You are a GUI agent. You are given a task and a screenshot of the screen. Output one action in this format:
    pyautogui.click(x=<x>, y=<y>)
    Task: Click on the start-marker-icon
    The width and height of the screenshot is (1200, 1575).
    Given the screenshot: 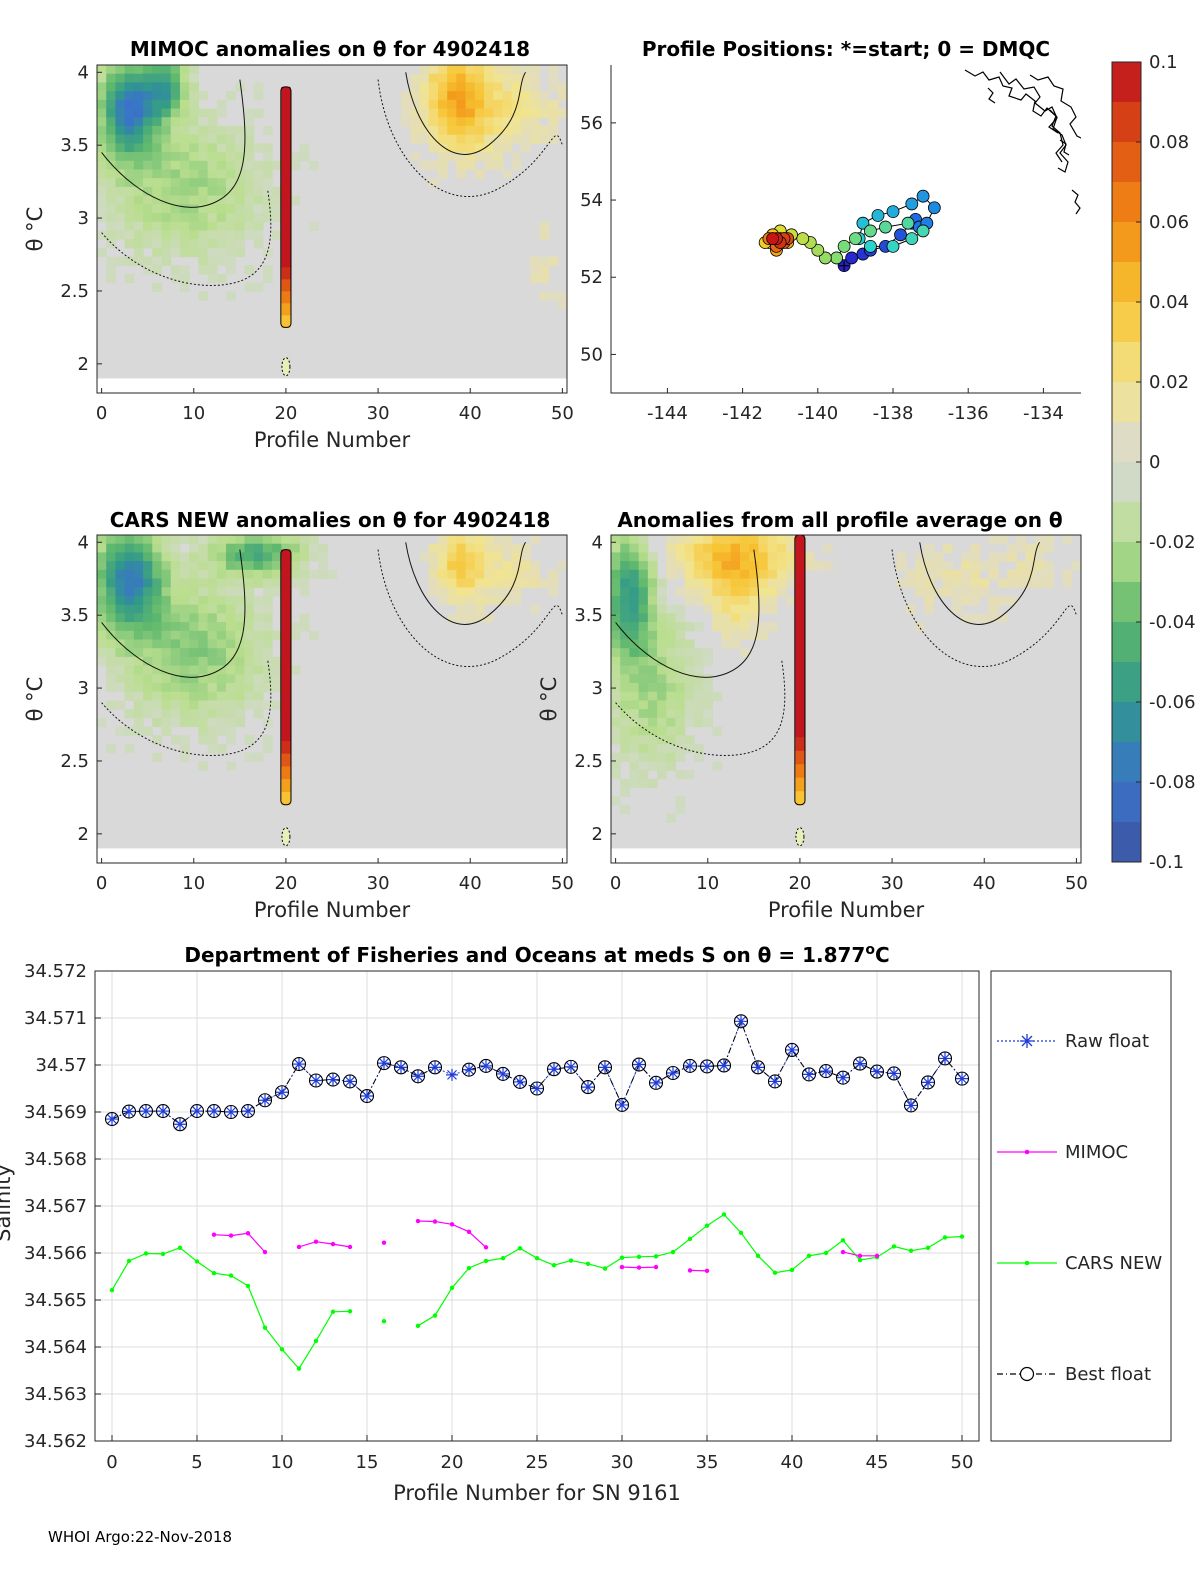 What is the action you would take?
    pyautogui.click(x=844, y=265)
    